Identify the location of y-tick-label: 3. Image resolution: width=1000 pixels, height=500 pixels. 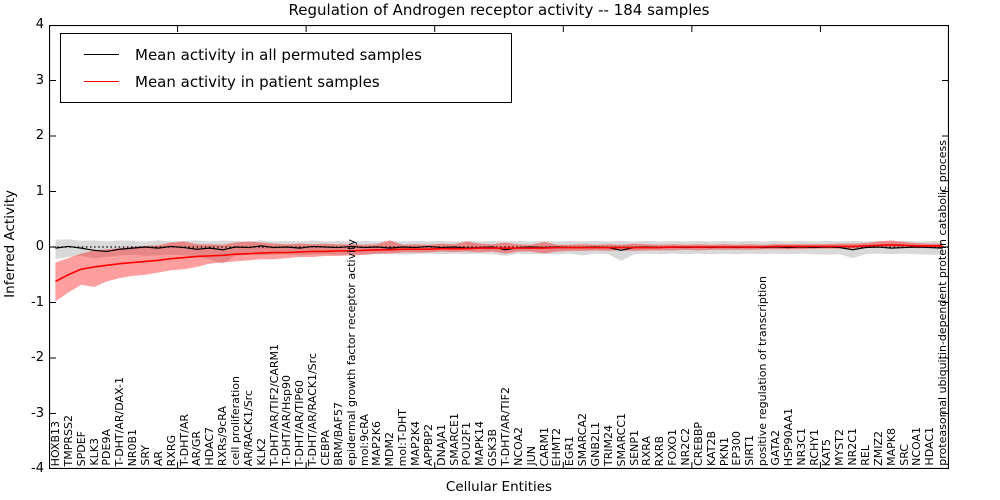
(39, 80).